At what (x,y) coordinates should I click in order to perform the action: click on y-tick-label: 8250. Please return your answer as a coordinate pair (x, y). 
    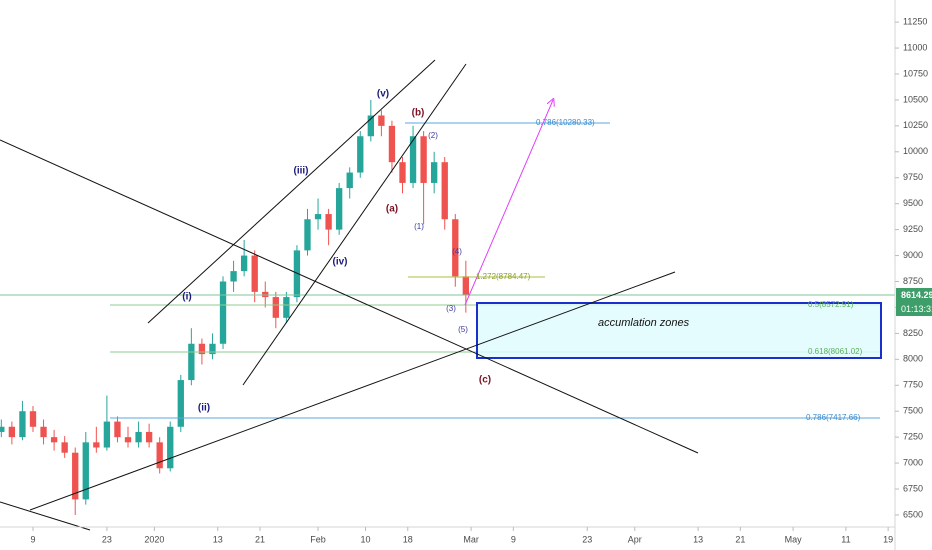
    Looking at the image, I should click on (913, 333).